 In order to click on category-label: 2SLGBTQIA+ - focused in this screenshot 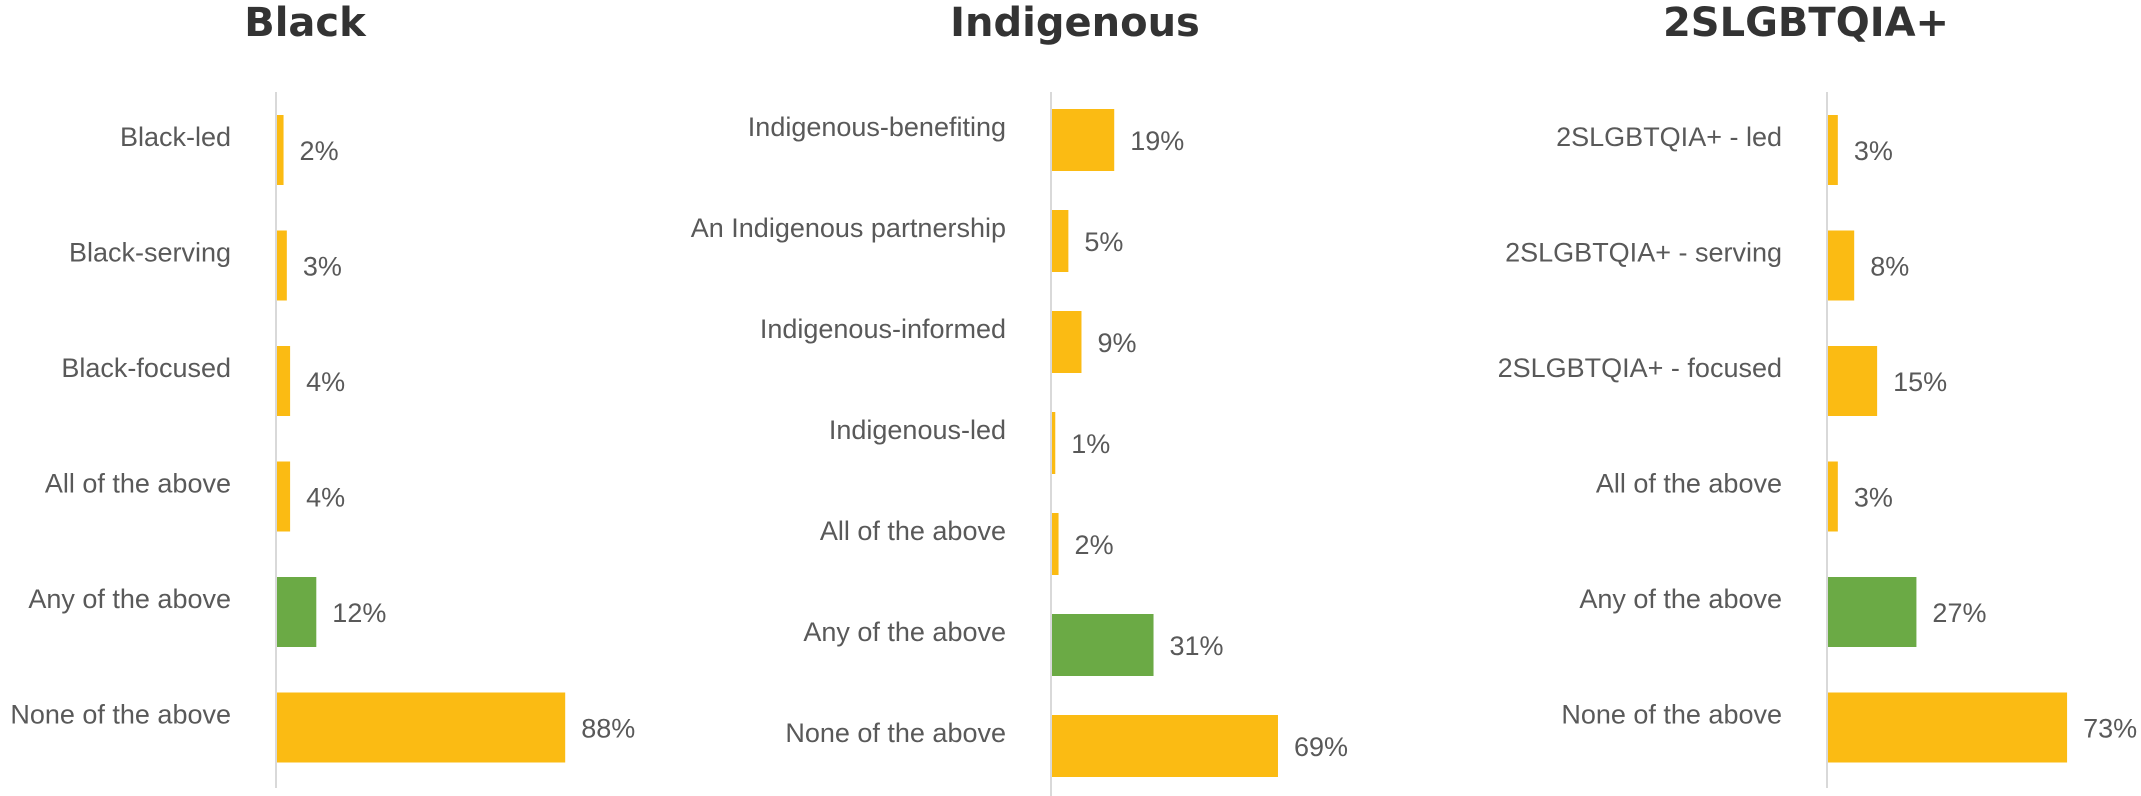, I will do `click(1640, 368)`.